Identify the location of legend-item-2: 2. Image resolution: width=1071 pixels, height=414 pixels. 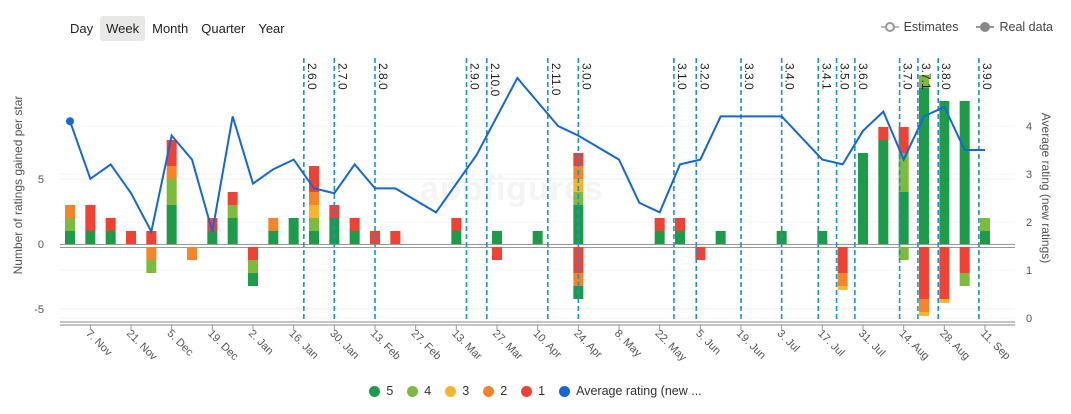
(495, 391).